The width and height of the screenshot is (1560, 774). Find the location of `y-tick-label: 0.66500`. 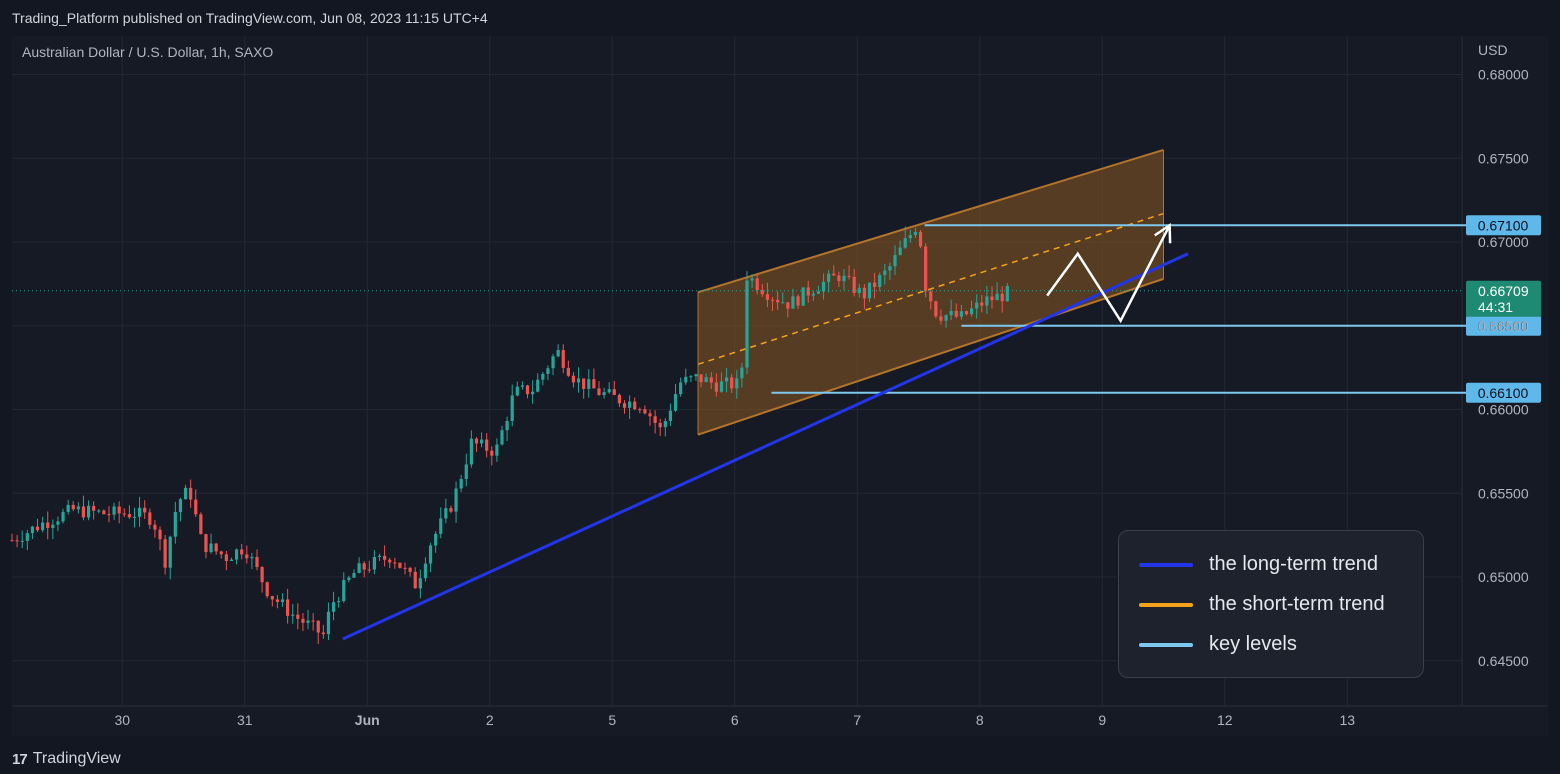

y-tick-label: 0.66500 is located at coordinates (1503, 326).